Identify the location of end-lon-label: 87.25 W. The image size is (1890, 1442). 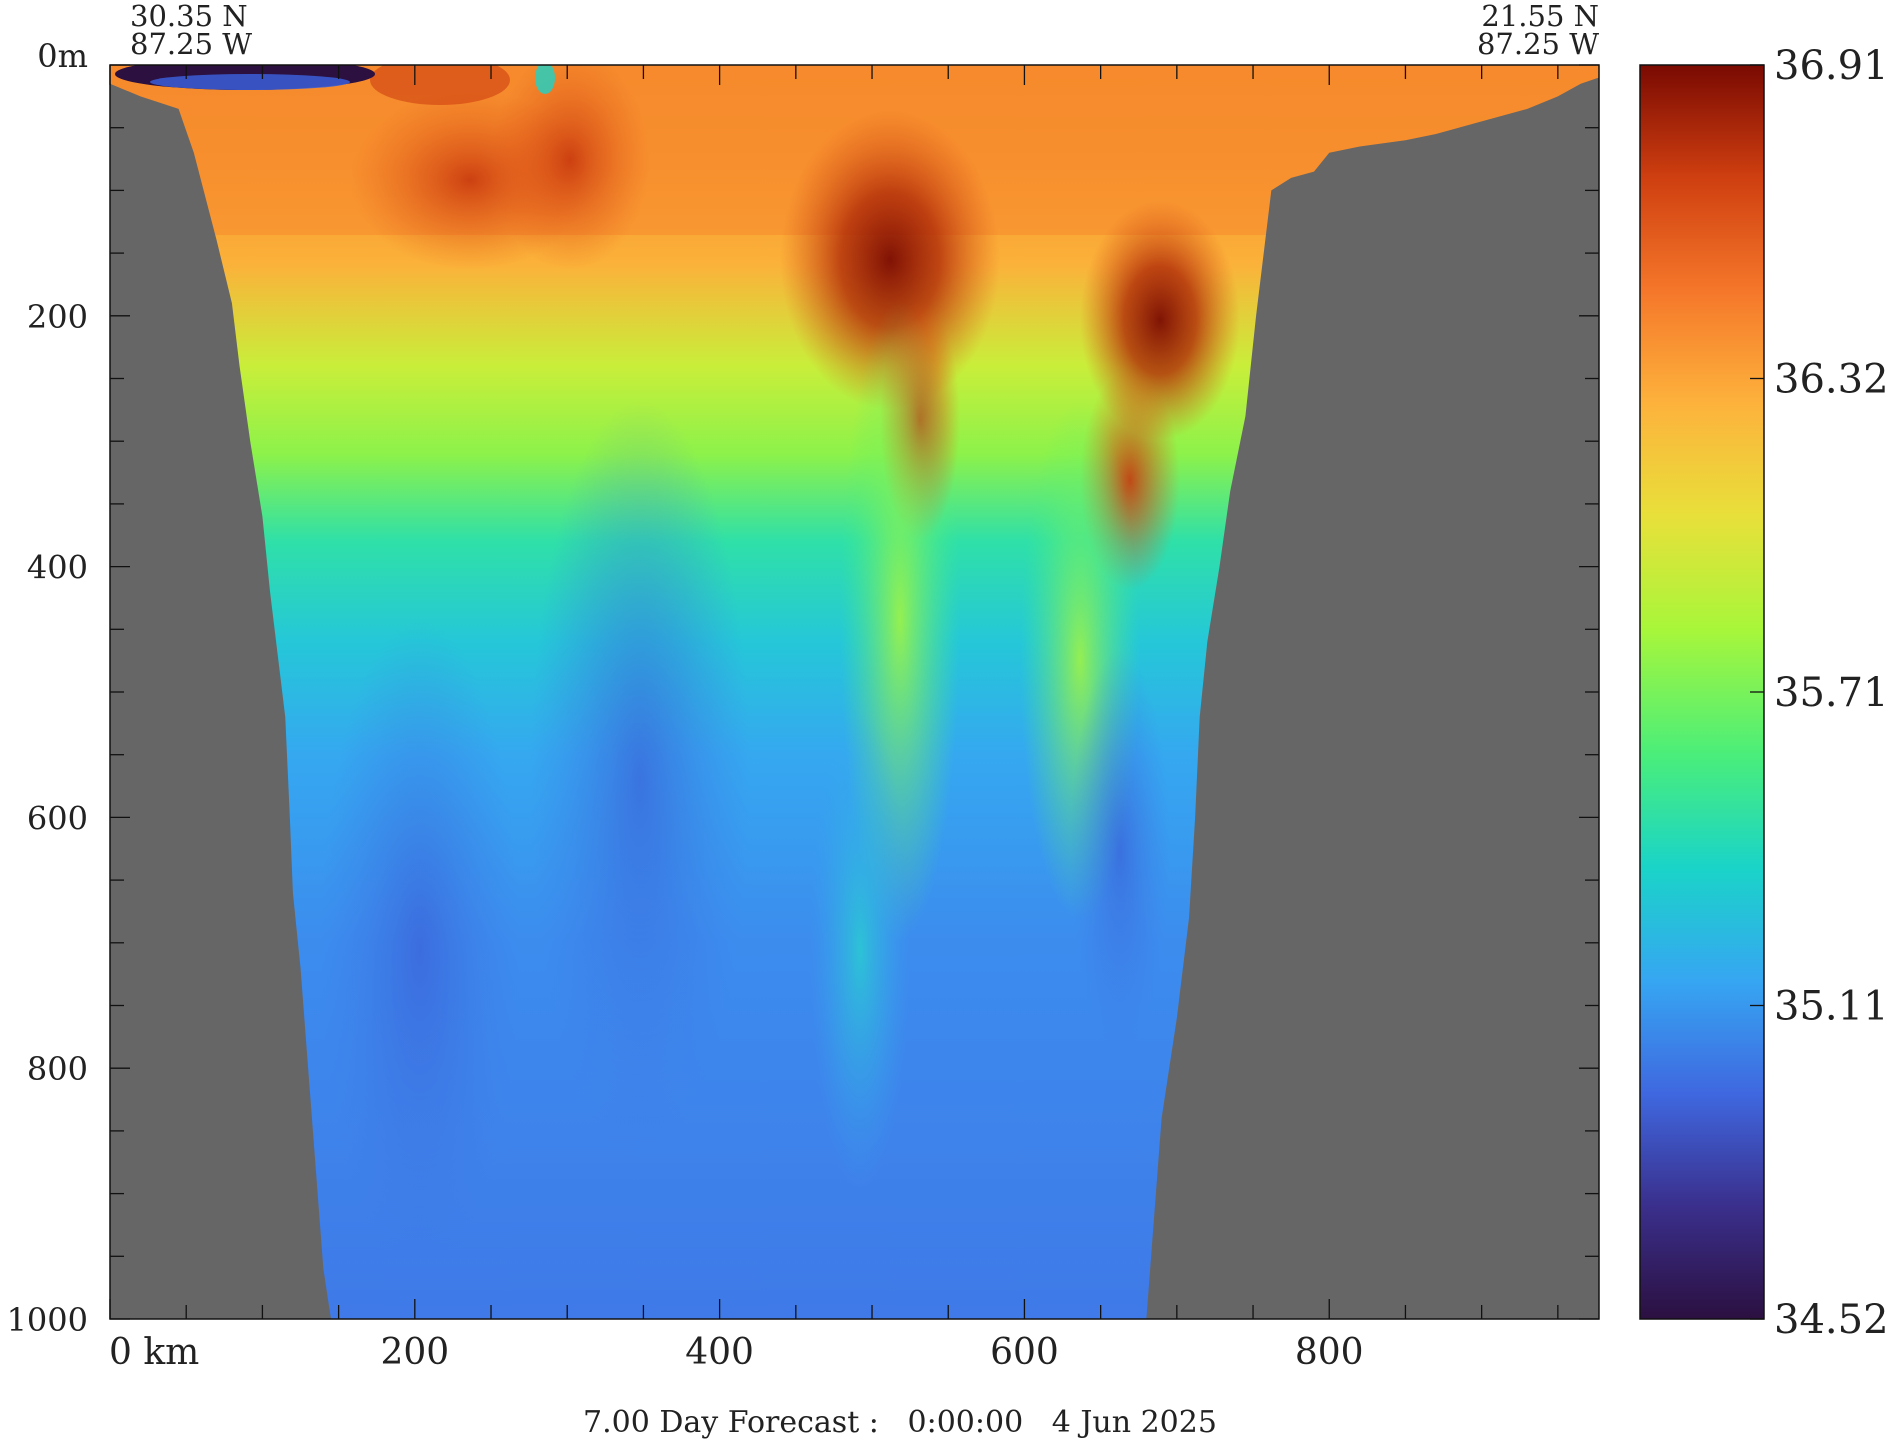
(1538, 44).